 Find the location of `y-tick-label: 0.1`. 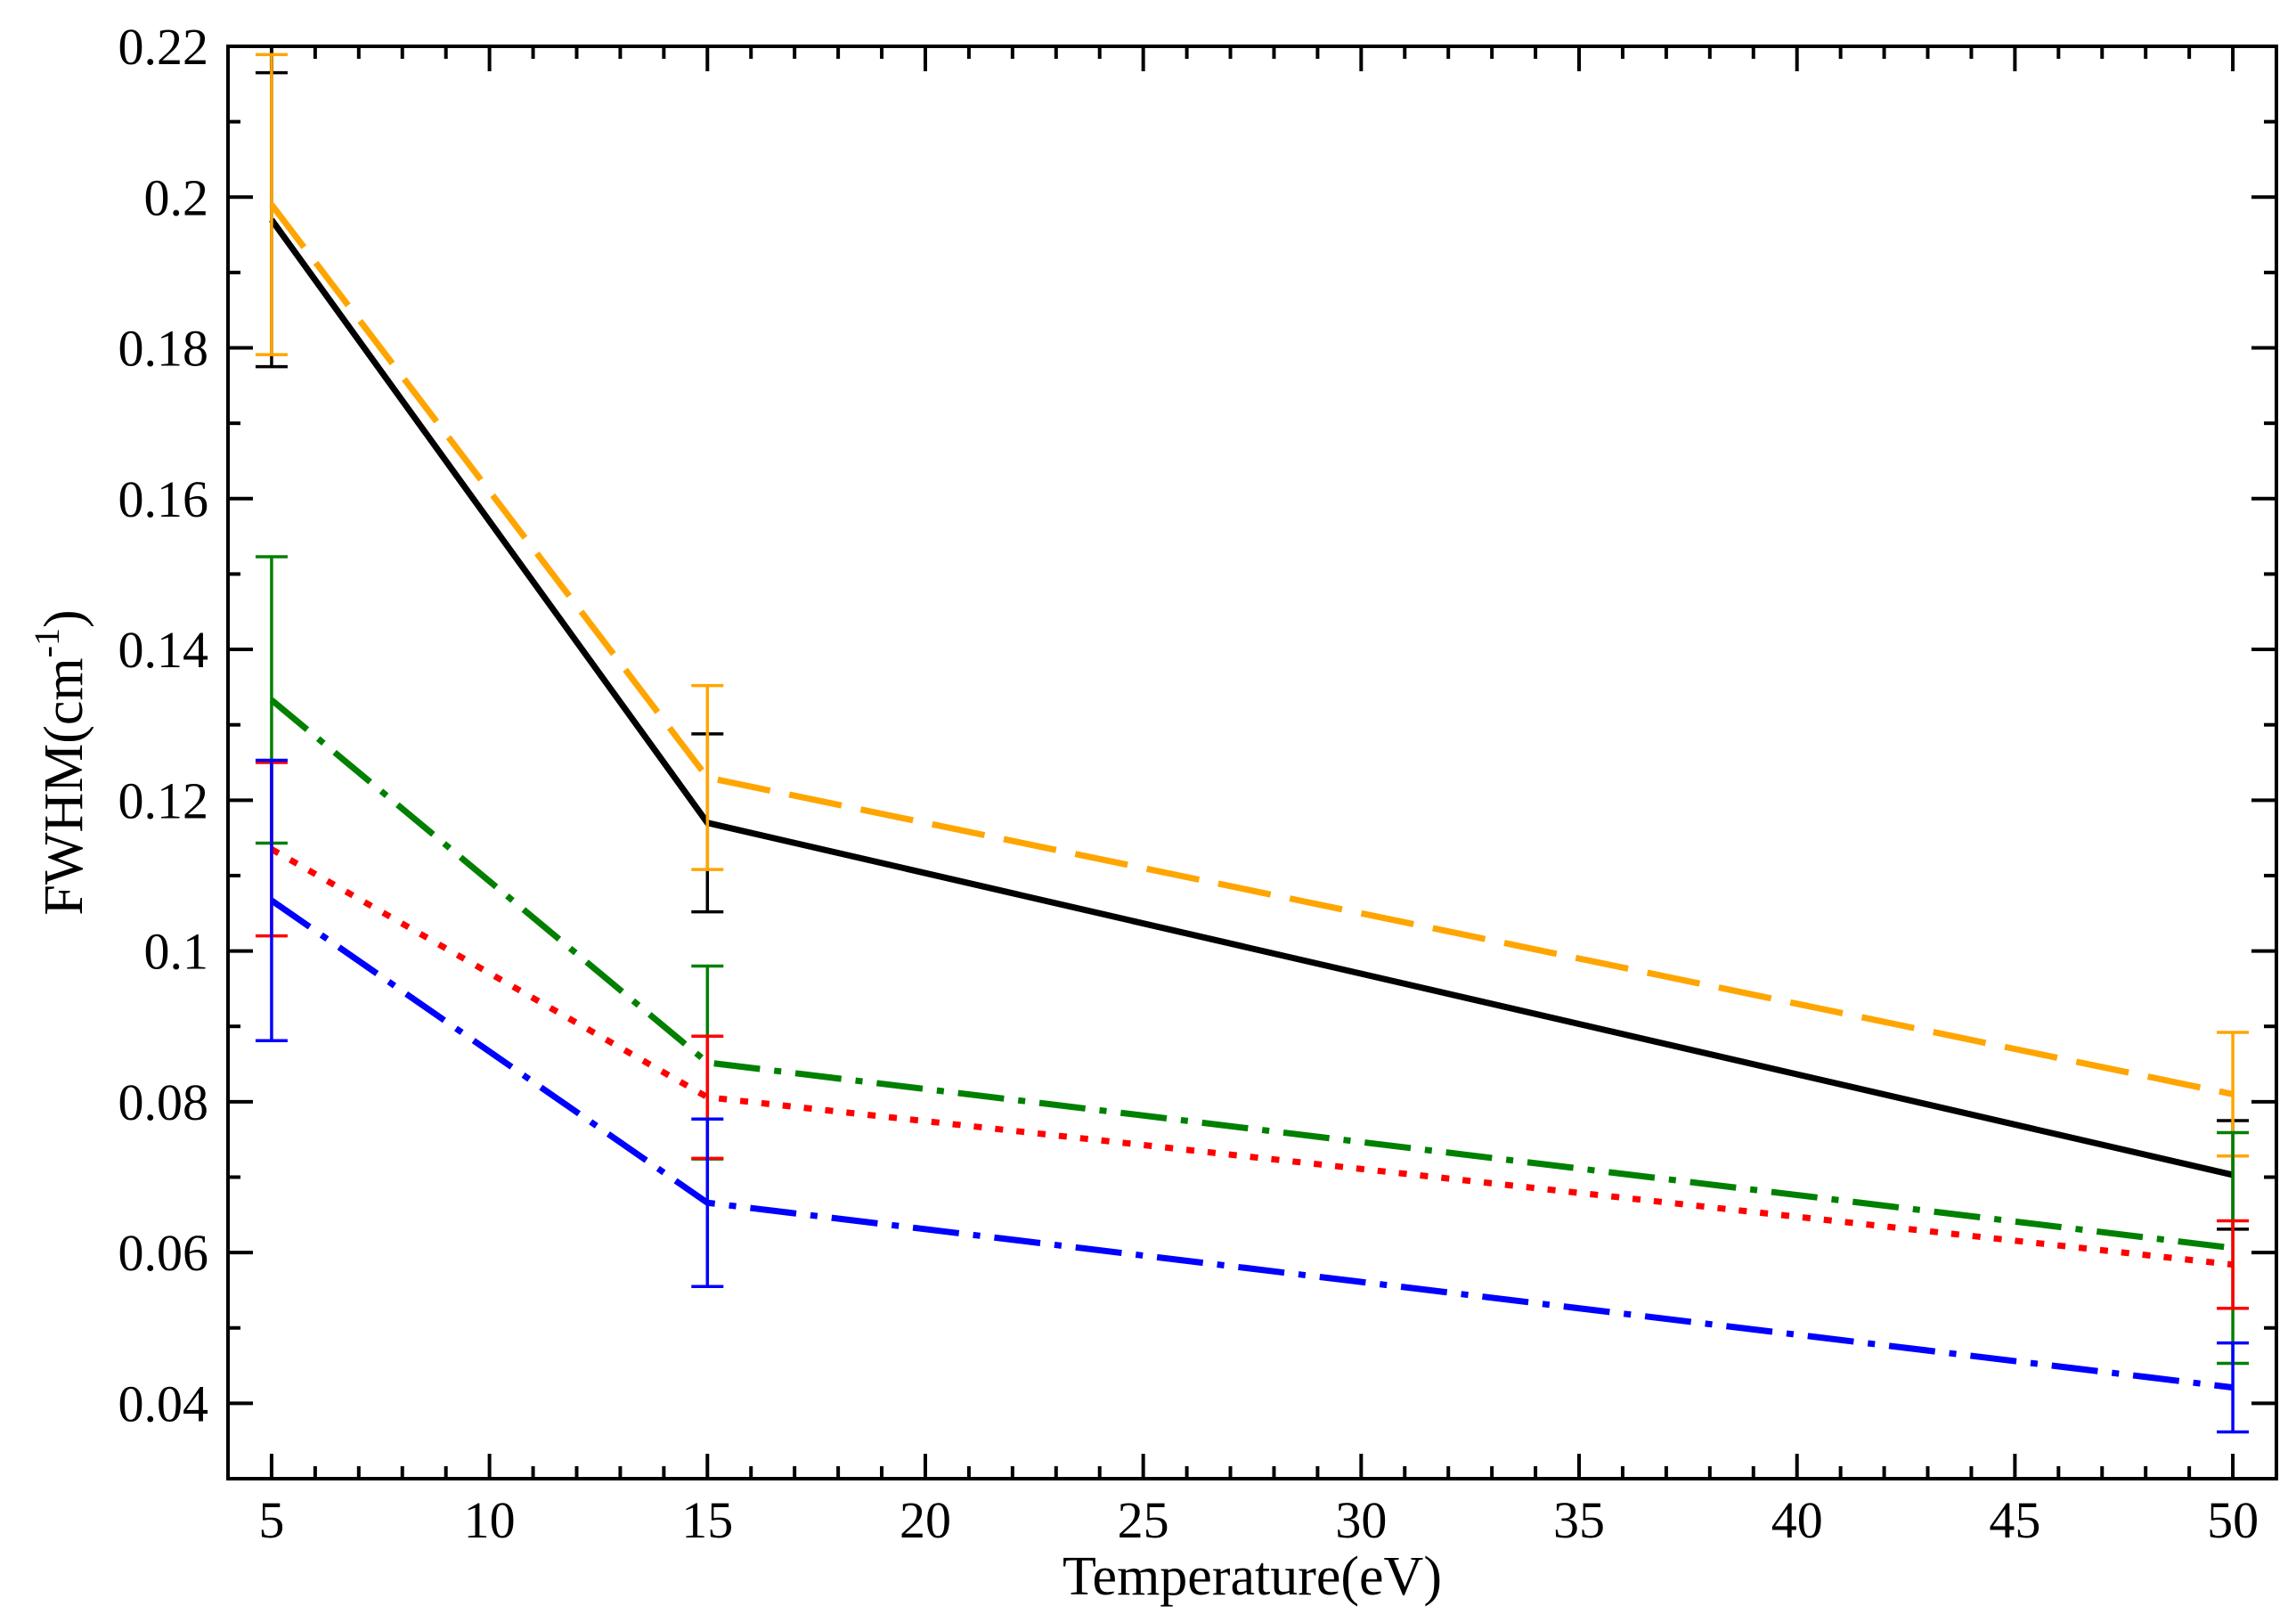

y-tick-label: 0.1 is located at coordinates (176, 952).